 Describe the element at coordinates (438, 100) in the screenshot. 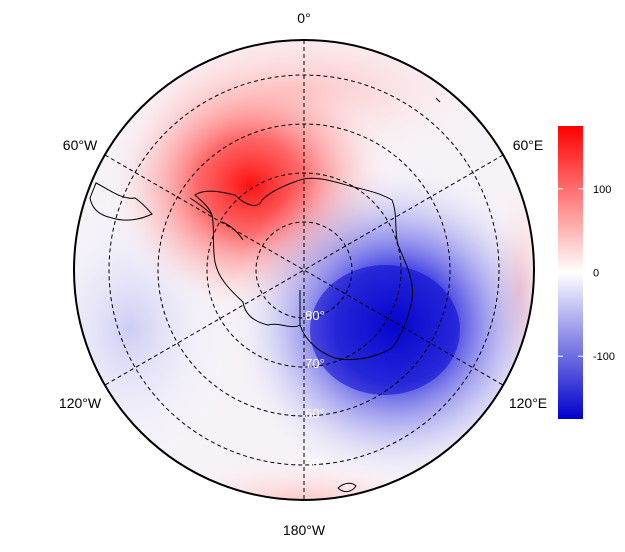

I see `africa-tip` at that location.